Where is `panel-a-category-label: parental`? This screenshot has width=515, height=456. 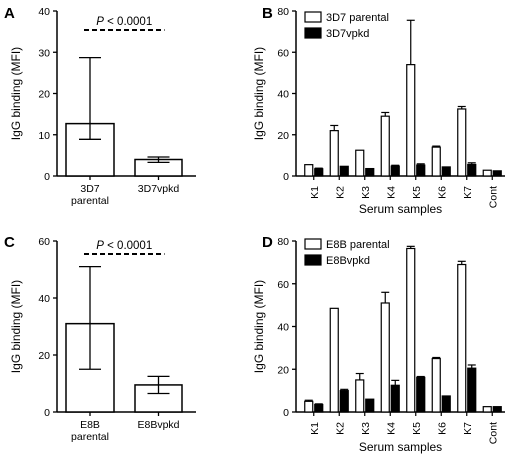
panel-a-category-label: parental is located at coordinates (90, 201).